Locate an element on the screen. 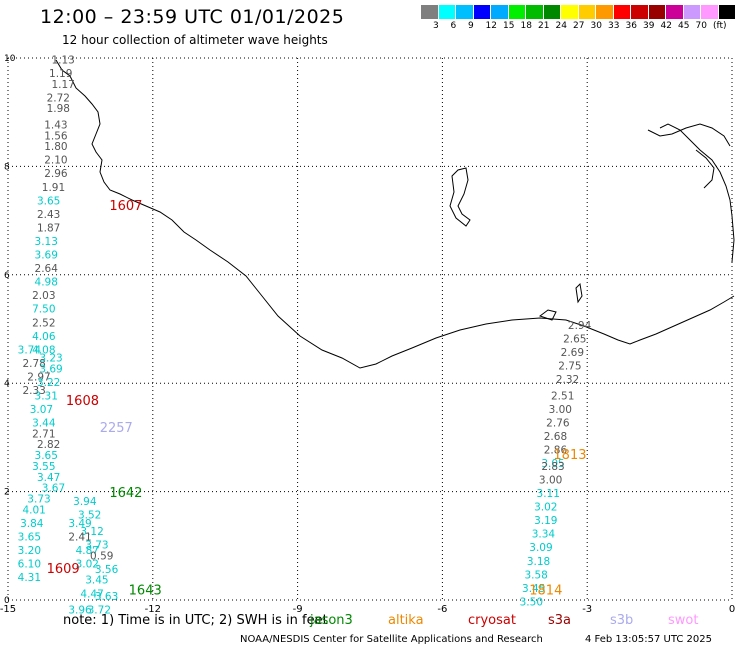  y-tick-label: 0 is located at coordinates (7, 601).